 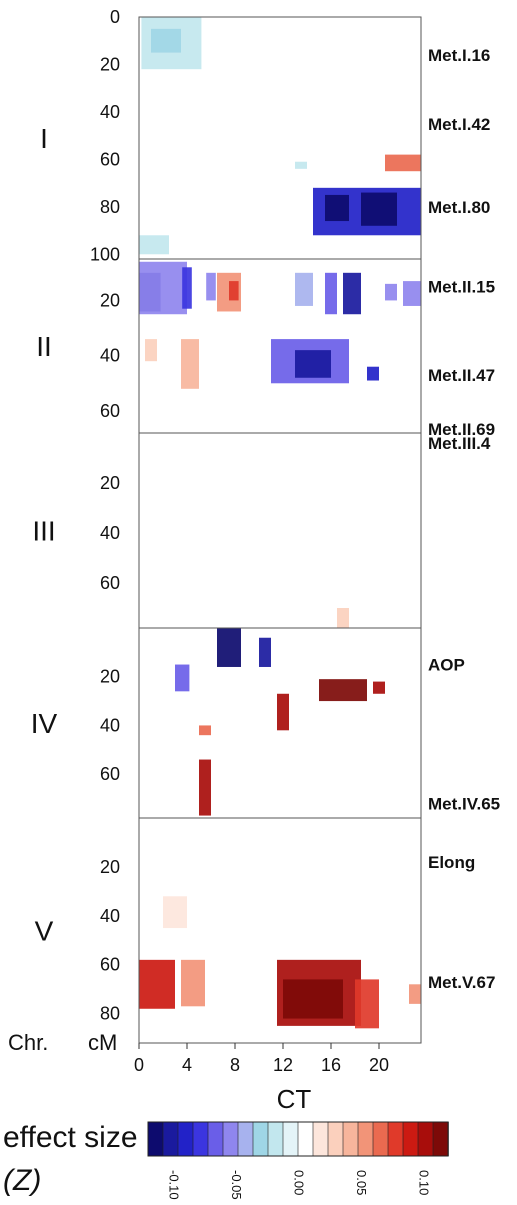 What do you see at coordinates (44, 346) in the screenshot?
I see `chromosome-label: II` at bounding box center [44, 346].